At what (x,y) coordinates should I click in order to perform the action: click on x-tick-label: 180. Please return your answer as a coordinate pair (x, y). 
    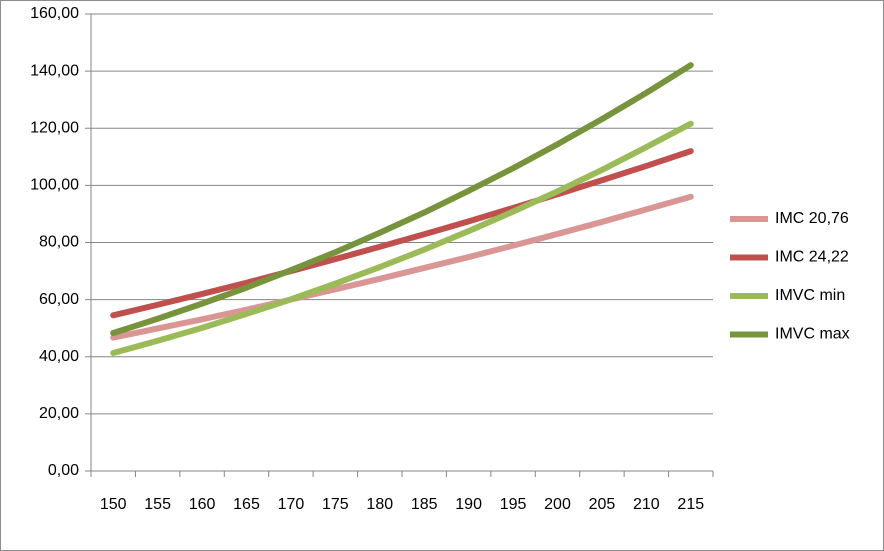
    Looking at the image, I should click on (379, 504).